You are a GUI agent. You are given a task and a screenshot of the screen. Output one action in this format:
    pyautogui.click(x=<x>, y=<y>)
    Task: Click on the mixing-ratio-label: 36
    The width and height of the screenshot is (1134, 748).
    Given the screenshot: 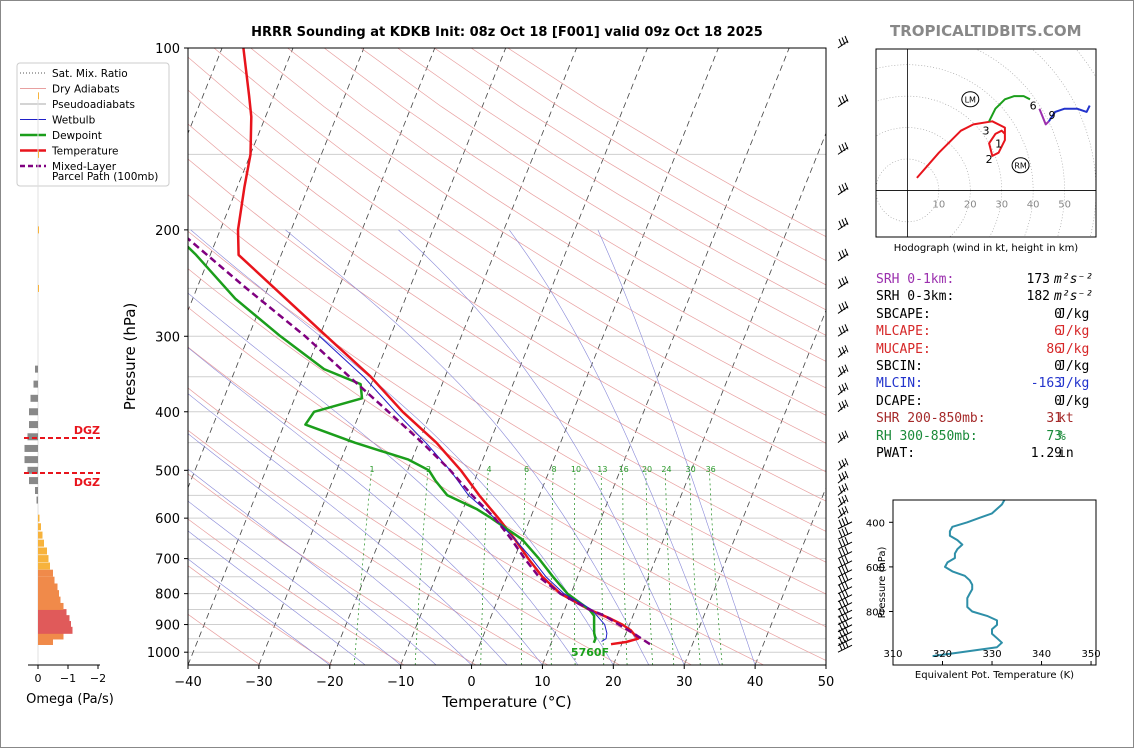 What is the action you would take?
    pyautogui.click(x=711, y=469)
    